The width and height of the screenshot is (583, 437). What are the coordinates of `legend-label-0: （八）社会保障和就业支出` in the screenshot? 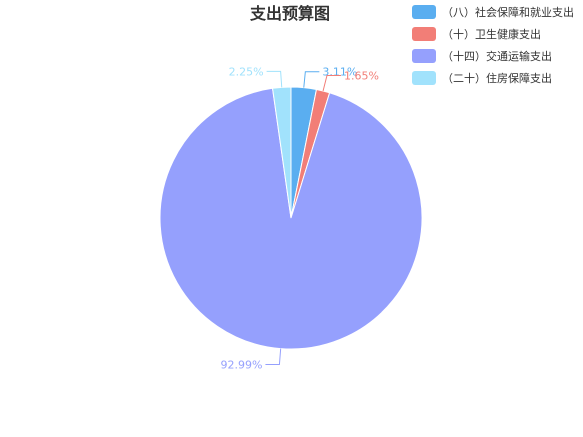 It's located at (508, 12).